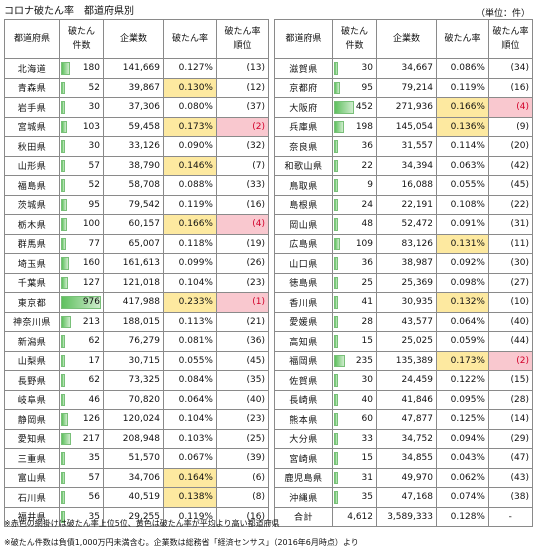 The image size is (536, 553). I want to click on rate-rank: (28), so click(510, 399).